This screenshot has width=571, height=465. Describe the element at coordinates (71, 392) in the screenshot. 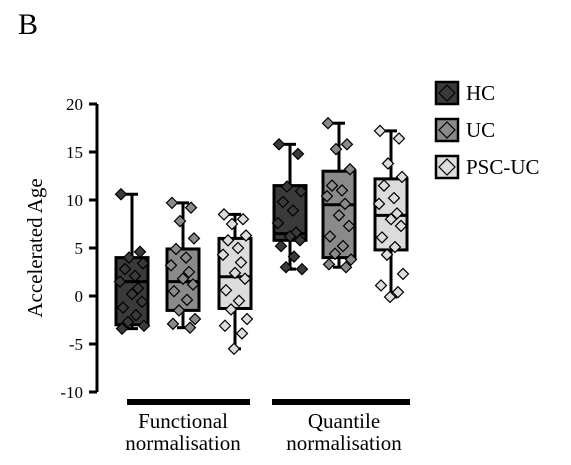

I see `y-tick-label: -10` at that location.